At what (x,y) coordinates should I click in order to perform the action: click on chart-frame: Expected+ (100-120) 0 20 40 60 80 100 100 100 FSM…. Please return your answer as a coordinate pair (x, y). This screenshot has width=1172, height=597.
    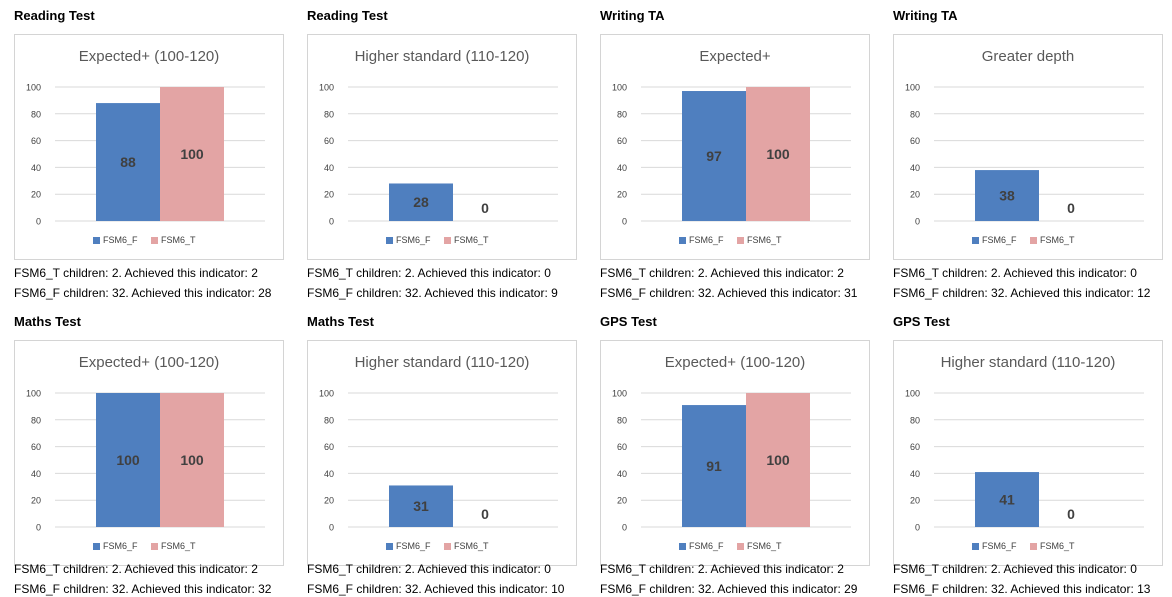
    Looking at the image, I should click on (149, 453).